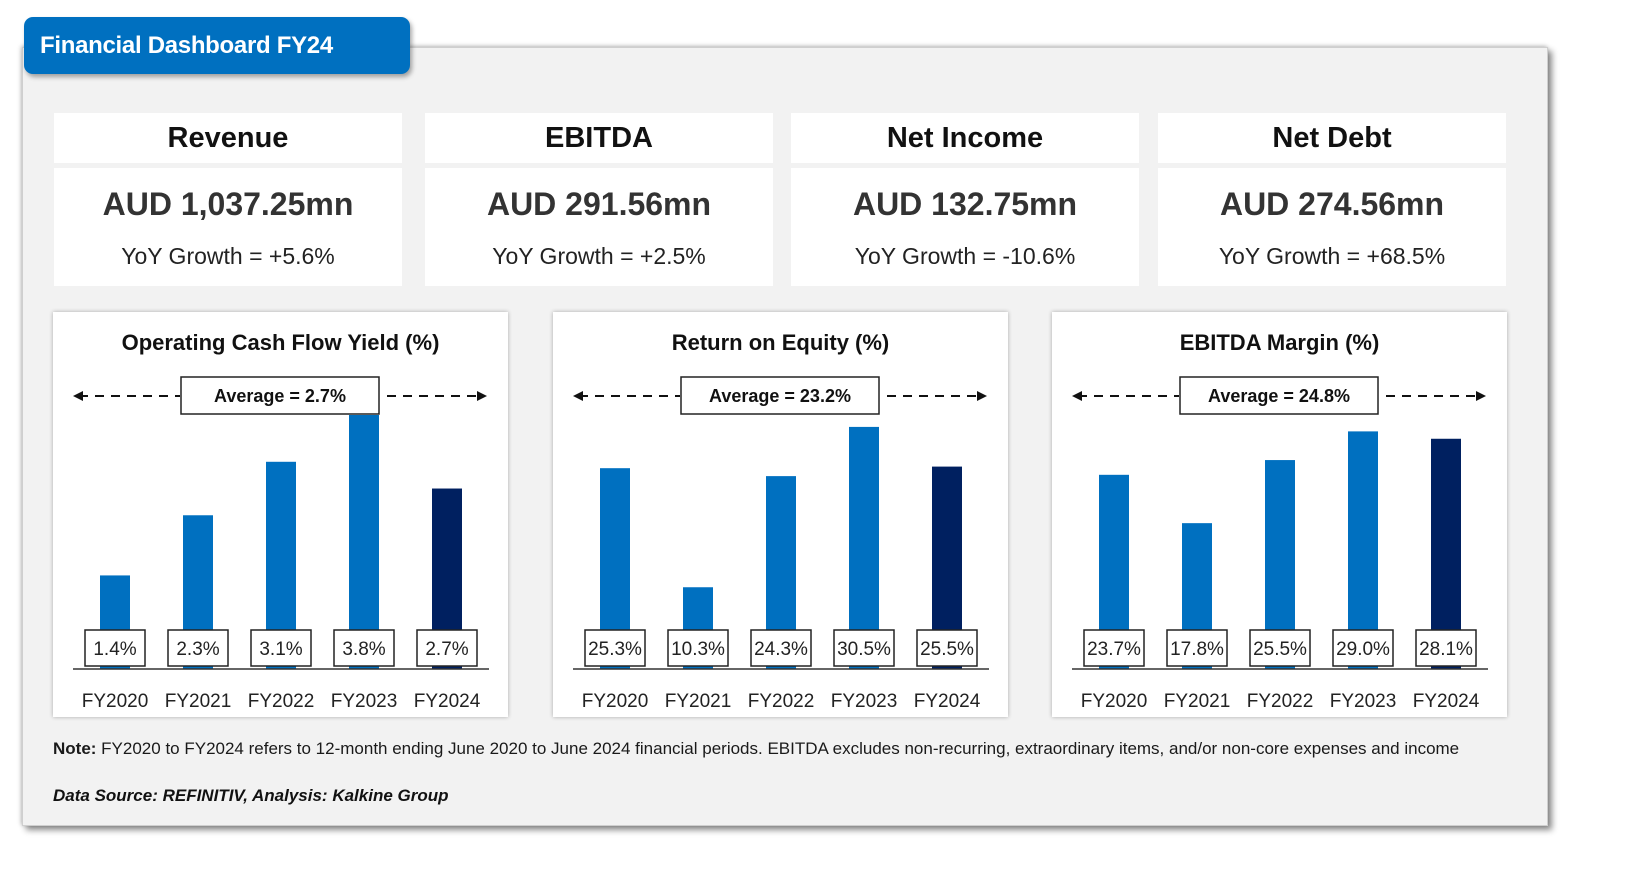 This screenshot has height=876, width=1632. I want to click on data-label: 17.8%, so click(1197, 649).